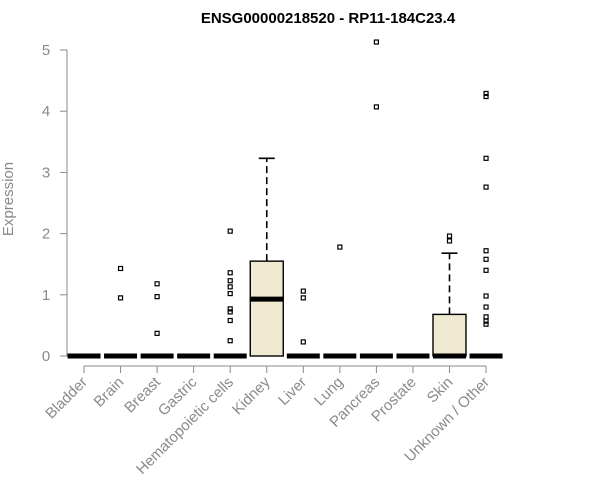 Image resolution: width=600 pixels, height=500 pixels. Describe the element at coordinates (46, 172) in the screenshot. I see `y-tick-label: 3` at that location.